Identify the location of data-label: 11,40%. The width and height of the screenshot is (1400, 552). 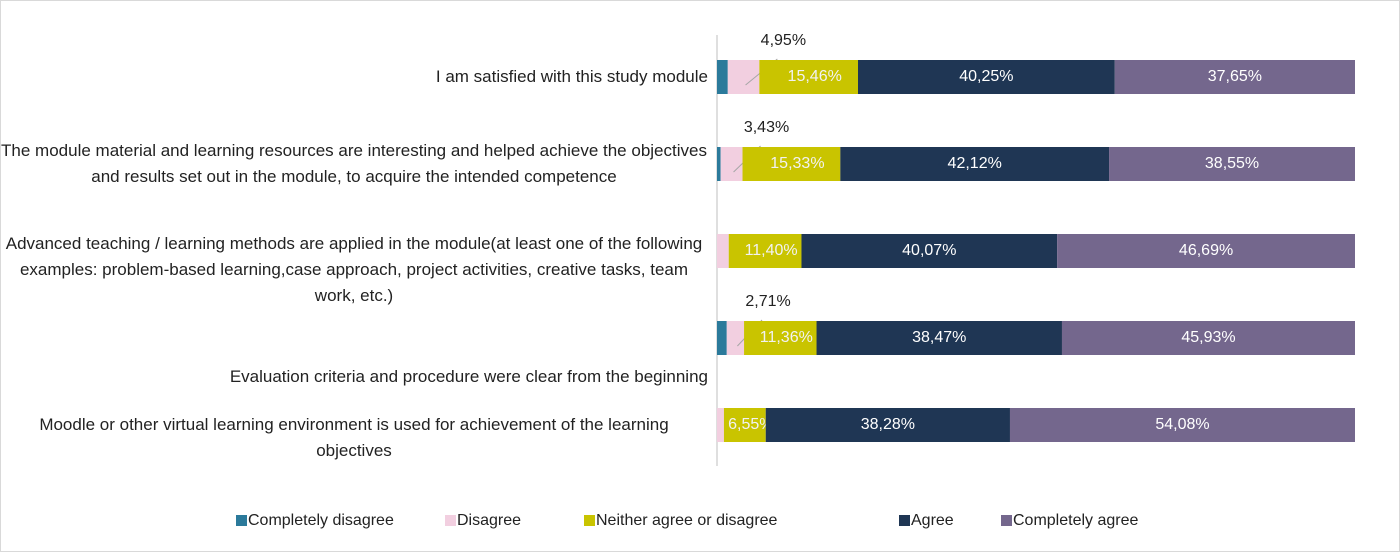
(771, 250).